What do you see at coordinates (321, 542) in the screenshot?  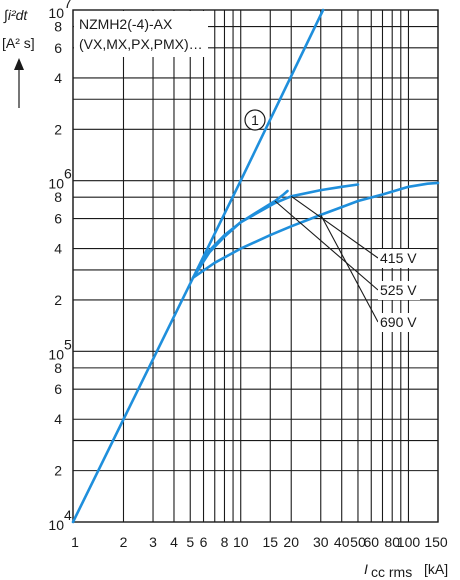 I see `x-tick-label: 30` at bounding box center [321, 542].